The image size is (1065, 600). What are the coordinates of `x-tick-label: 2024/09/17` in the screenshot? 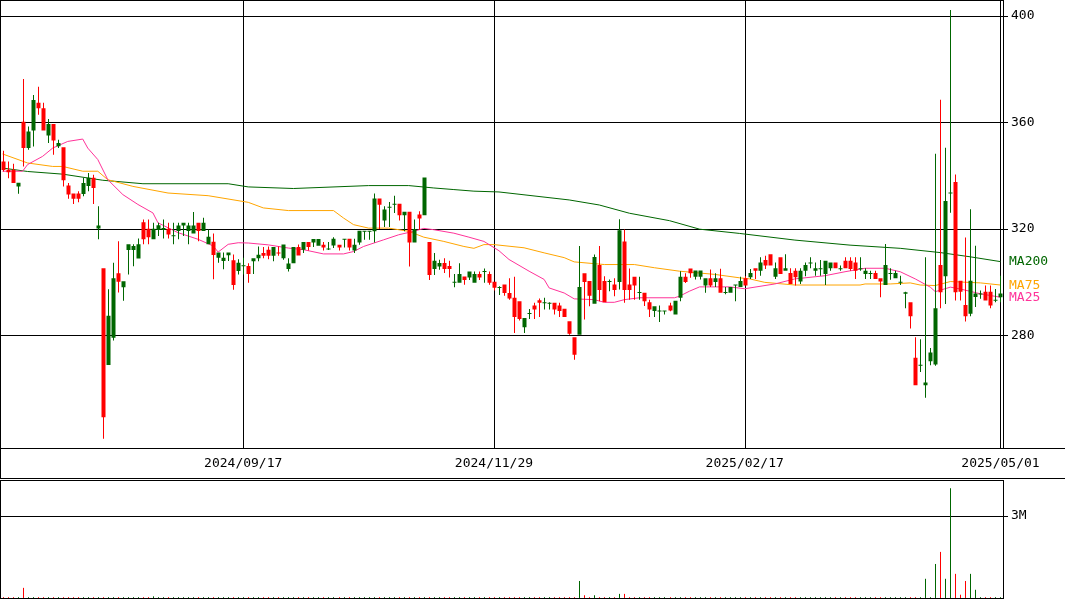 It's located at (243, 462).